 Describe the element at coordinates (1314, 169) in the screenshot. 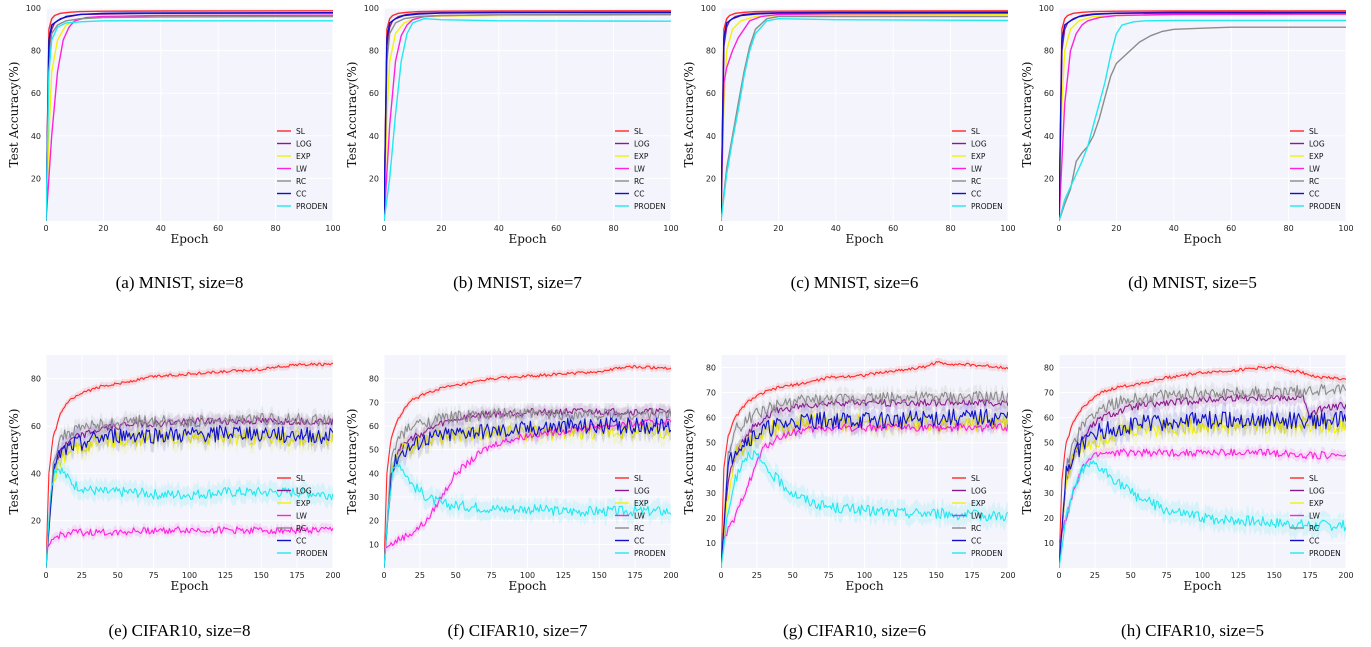

I see `legend-label-lw: LW` at that location.